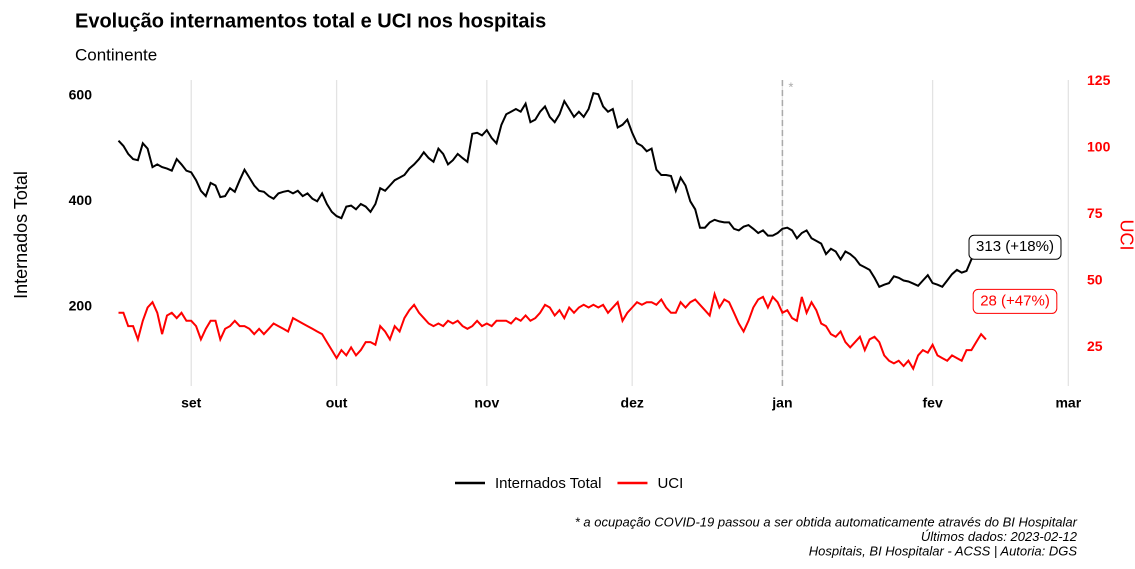  I want to click on x-tick-label: set, so click(191, 403).